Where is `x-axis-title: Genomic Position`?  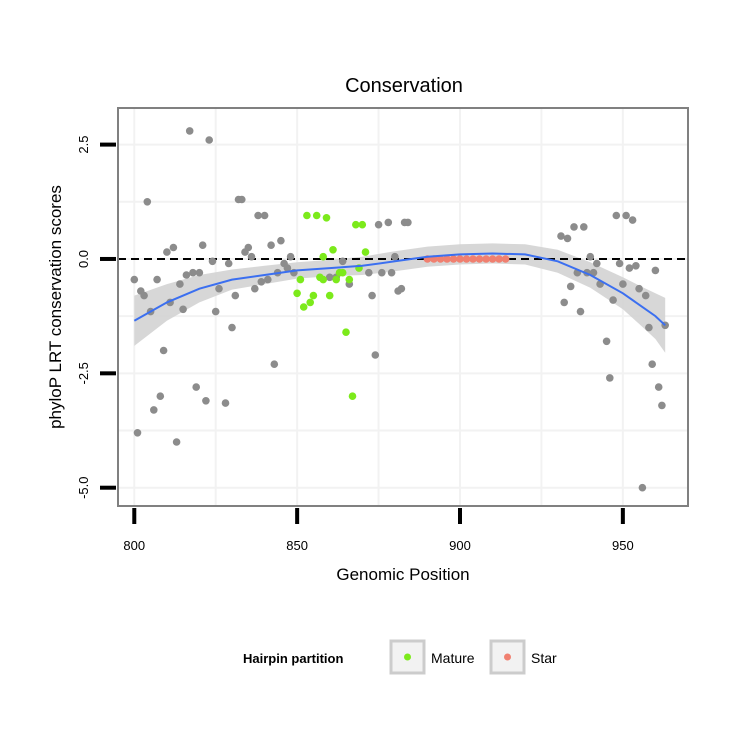 x-axis-title: Genomic Position is located at coordinates (402, 574).